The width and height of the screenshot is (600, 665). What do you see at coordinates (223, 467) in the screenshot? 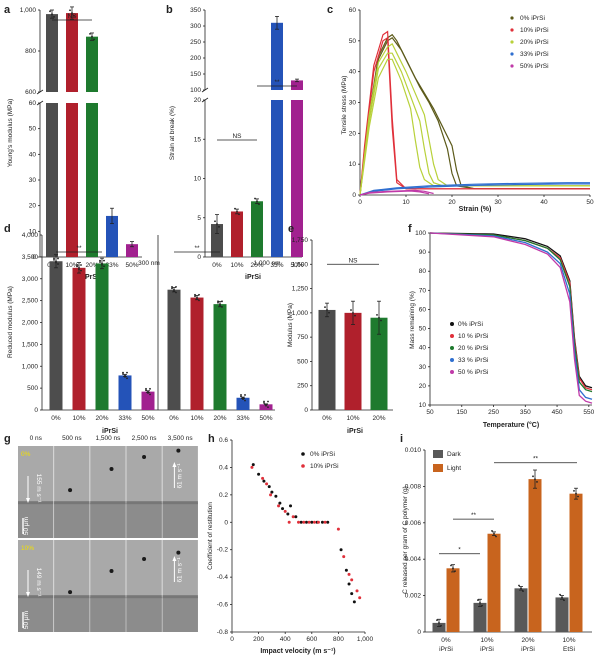
I see `h-ytick-label: 0.4` at bounding box center [223, 467].